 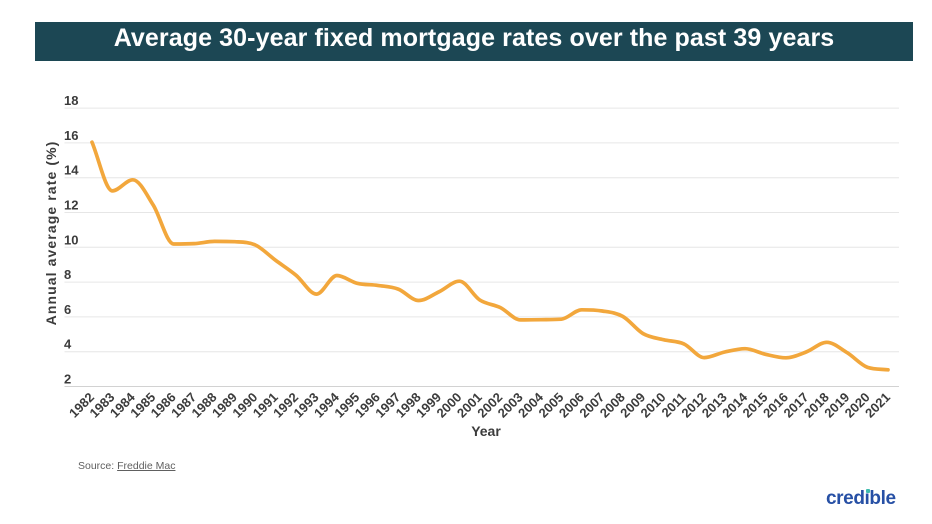 What do you see at coordinates (67, 379) in the screenshot?
I see `svg-text: 2` at bounding box center [67, 379].